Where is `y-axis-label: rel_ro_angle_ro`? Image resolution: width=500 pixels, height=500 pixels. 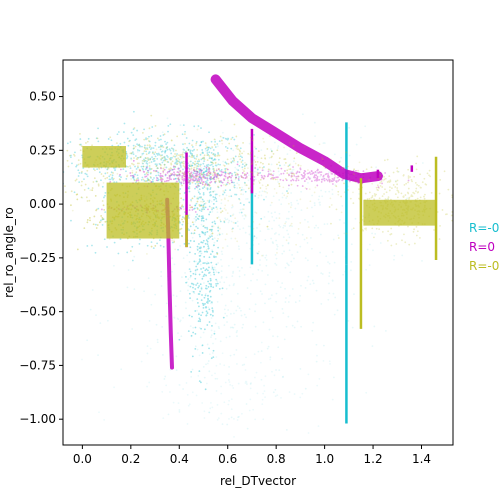
y-axis-label: rel_ro_angle_ro is located at coordinates (9, 252).